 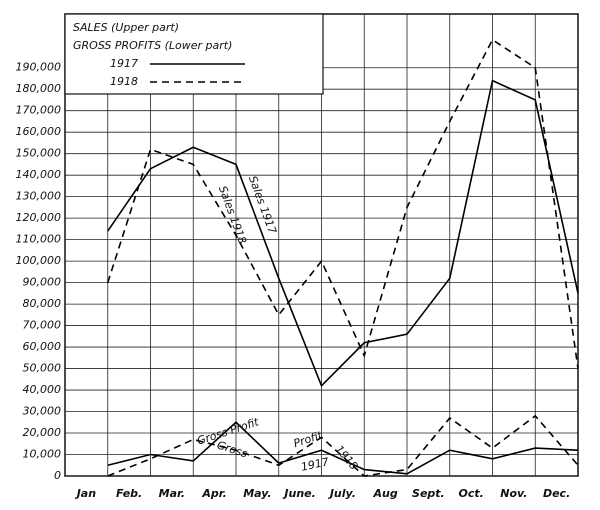 I want to click on legend-title: SALES (Upper part), so click(x=126, y=27).